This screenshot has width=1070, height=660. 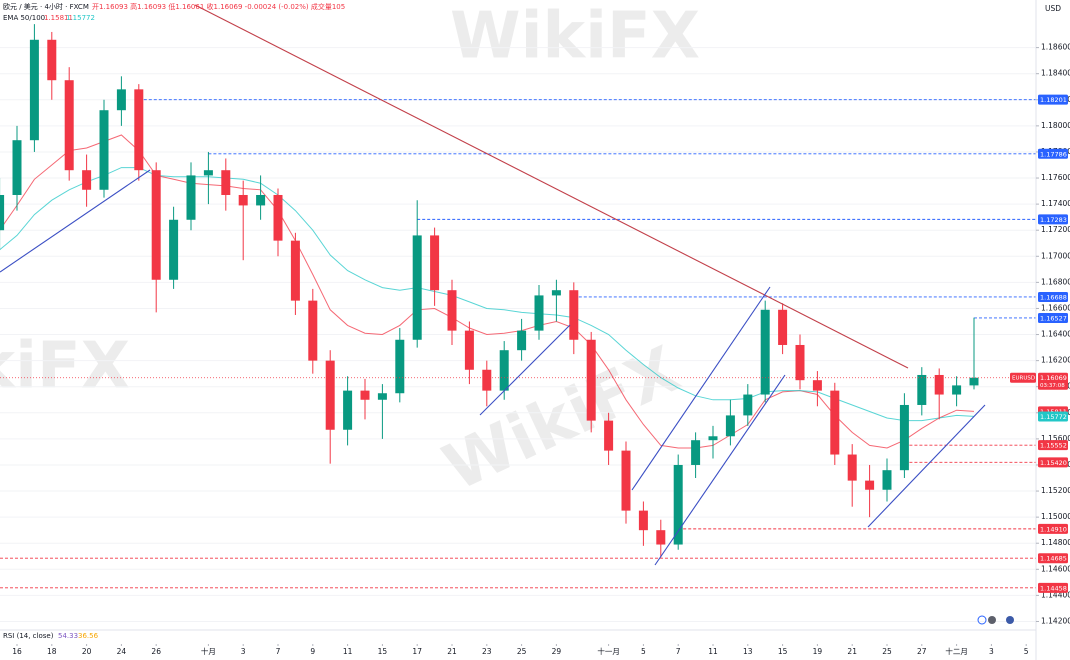 I want to click on level-label: 1.14910, so click(x=1053, y=529).